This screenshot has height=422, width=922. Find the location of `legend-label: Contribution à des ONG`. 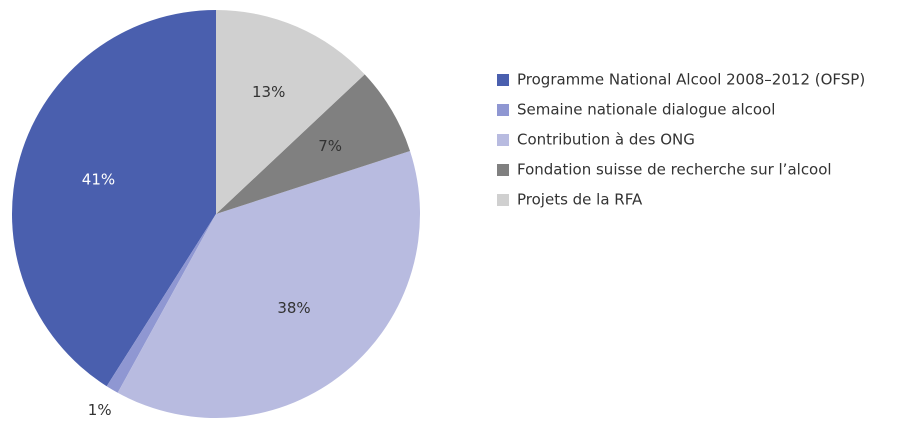

legend-label: Contribution à des ONG is located at coordinates (606, 140).